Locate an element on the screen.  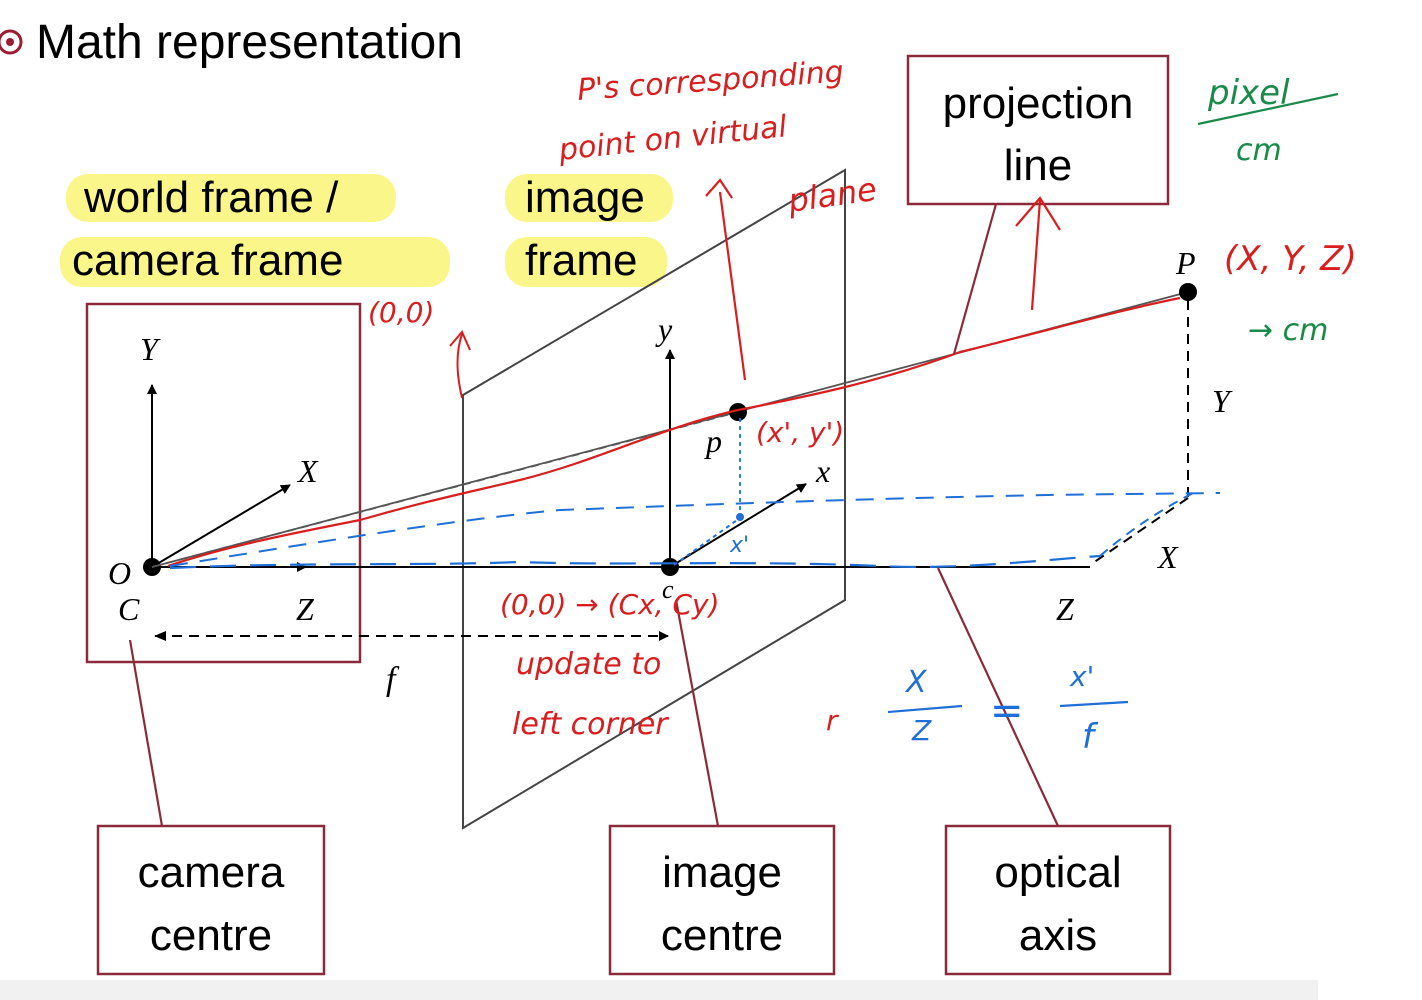
blue-foot-point is located at coordinates (740, 517).